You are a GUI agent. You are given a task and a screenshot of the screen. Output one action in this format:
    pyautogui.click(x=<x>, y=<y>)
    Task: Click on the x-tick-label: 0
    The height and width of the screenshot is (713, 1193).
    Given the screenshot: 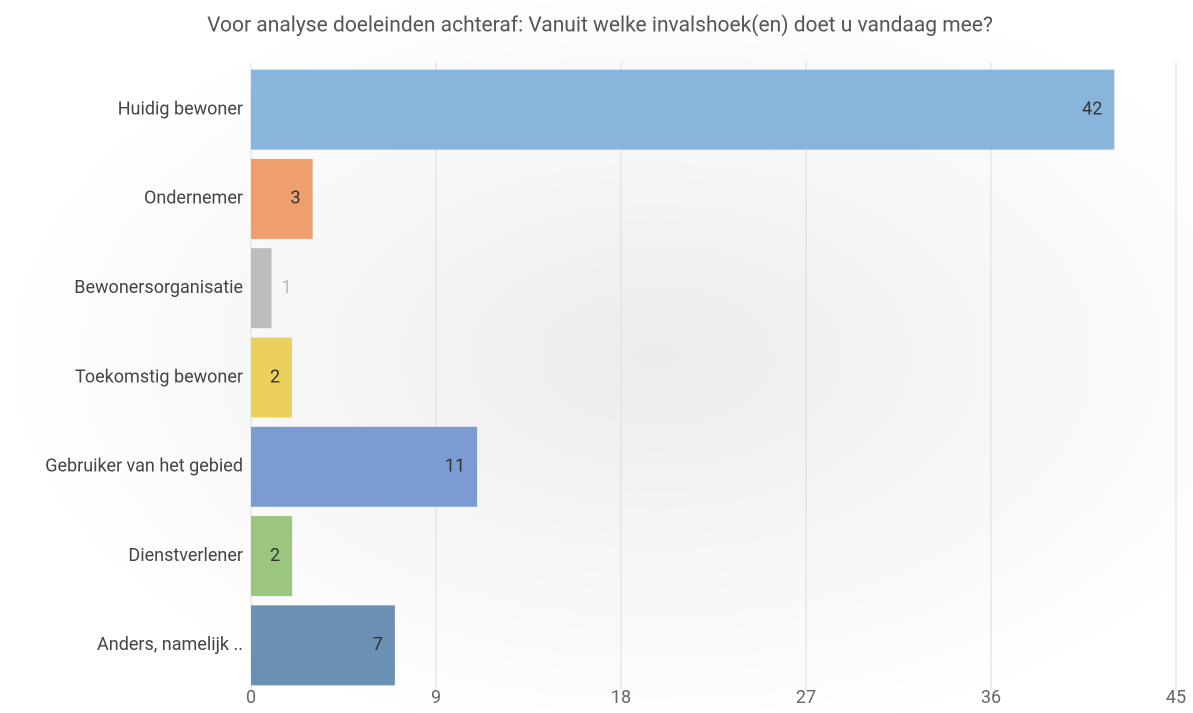 What is the action you would take?
    pyautogui.click(x=251, y=697)
    